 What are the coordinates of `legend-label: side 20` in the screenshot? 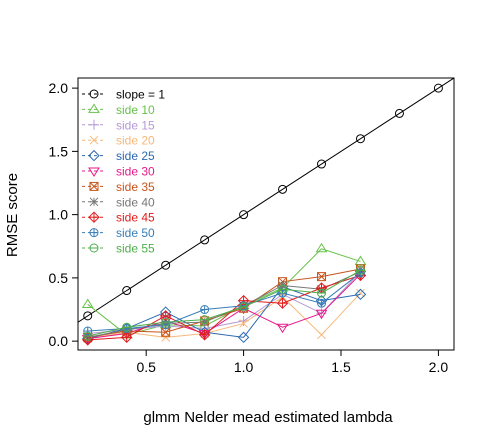 It's located at (135, 141).